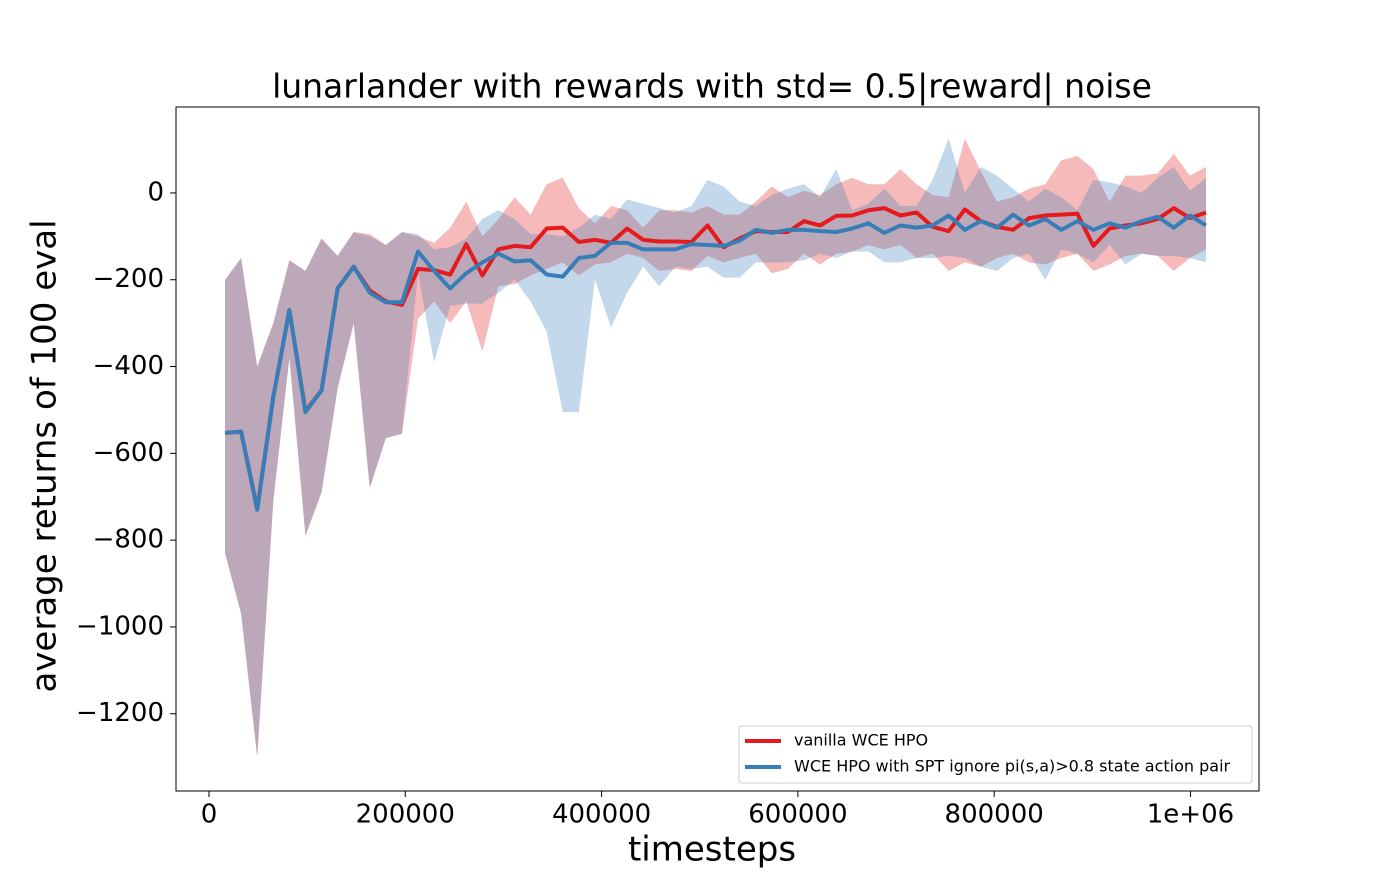 Image resolution: width=1400 pixels, height=890 pixels. Describe the element at coordinates (1190, 815) in the screenshot. I see `x-tick-label: 1e+06` at that location.